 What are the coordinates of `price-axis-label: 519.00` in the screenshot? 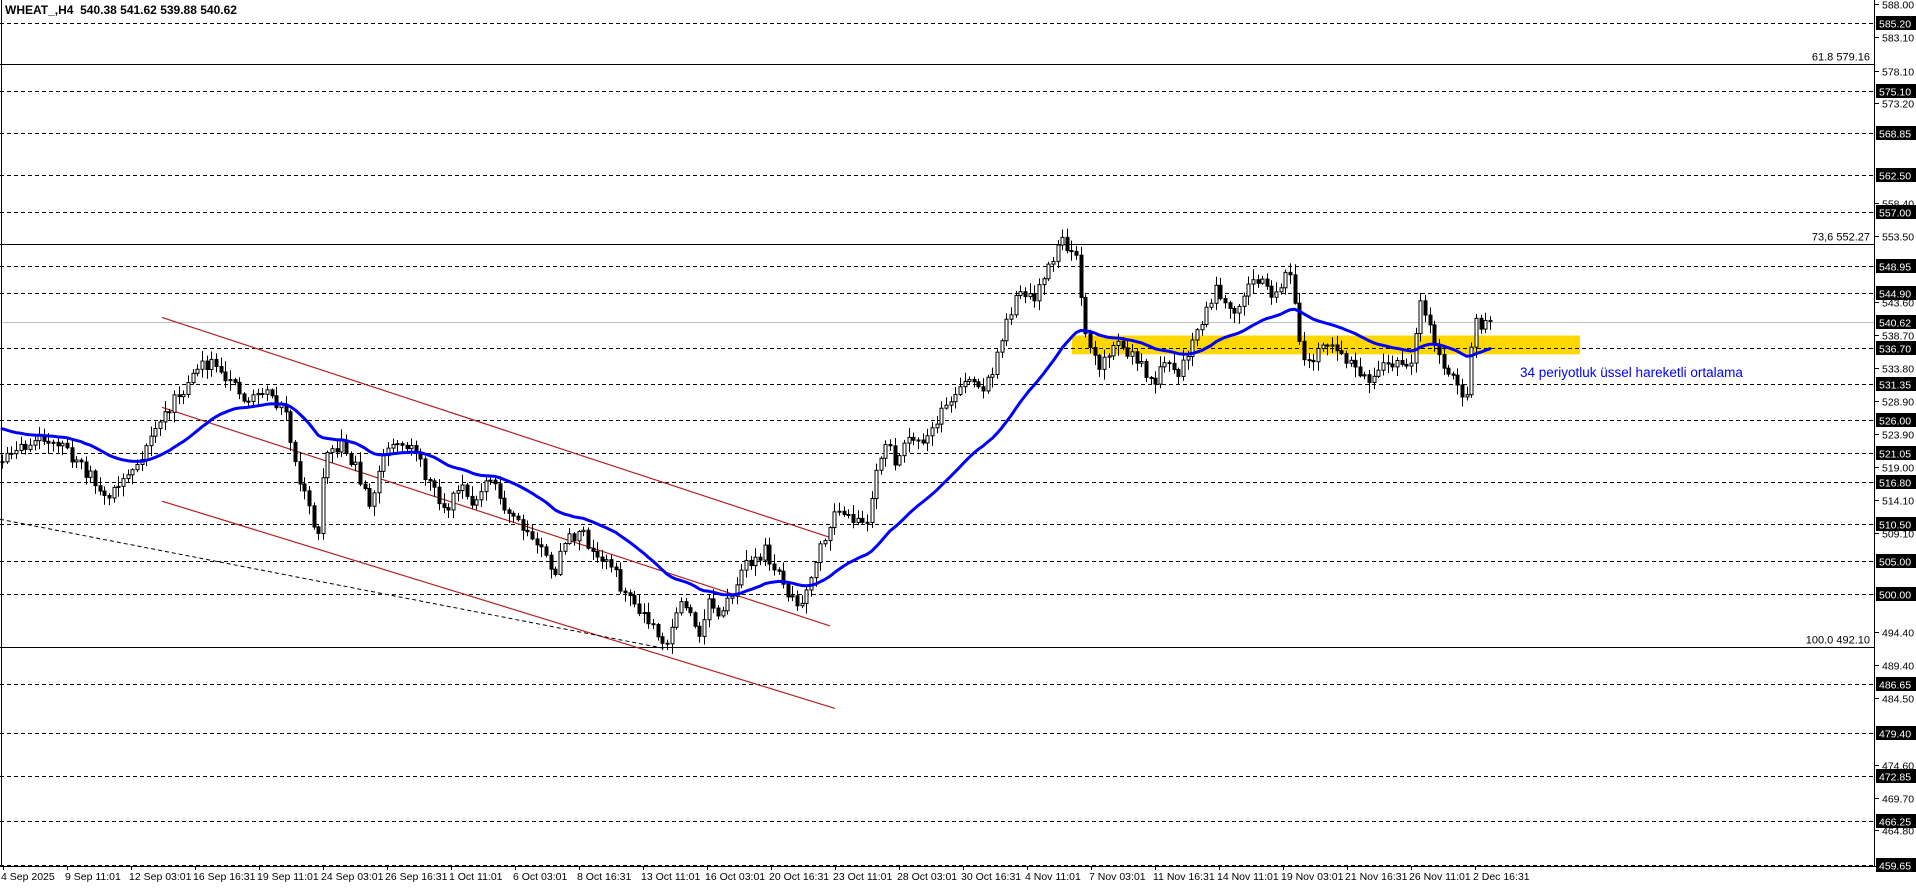 It's located at (1898, 469).